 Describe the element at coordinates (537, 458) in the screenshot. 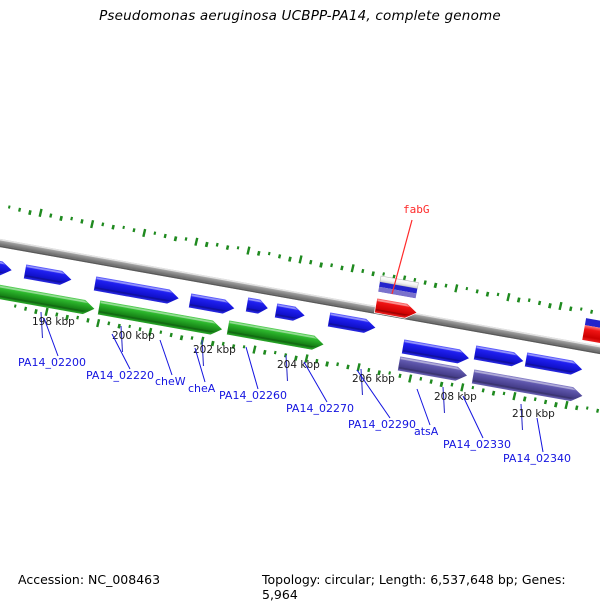

I see `gene-label-text: PA14_02340` at that location.